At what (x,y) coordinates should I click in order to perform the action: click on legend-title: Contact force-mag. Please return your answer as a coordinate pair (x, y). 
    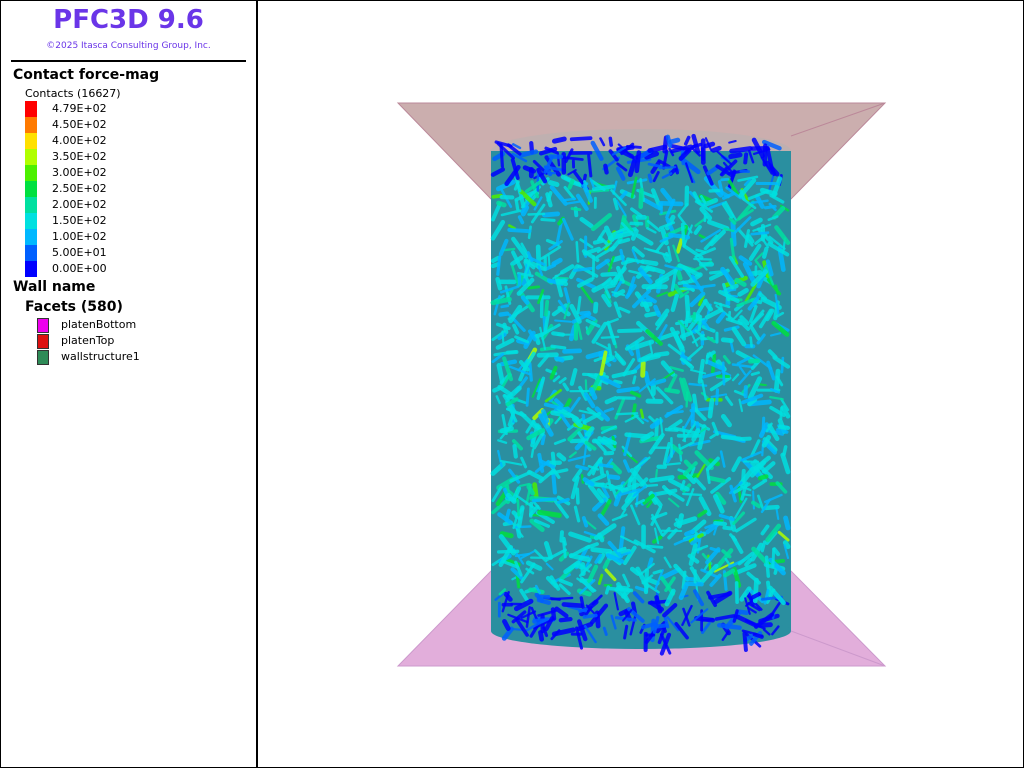
    Looking at the image, I should click on (86, 75).